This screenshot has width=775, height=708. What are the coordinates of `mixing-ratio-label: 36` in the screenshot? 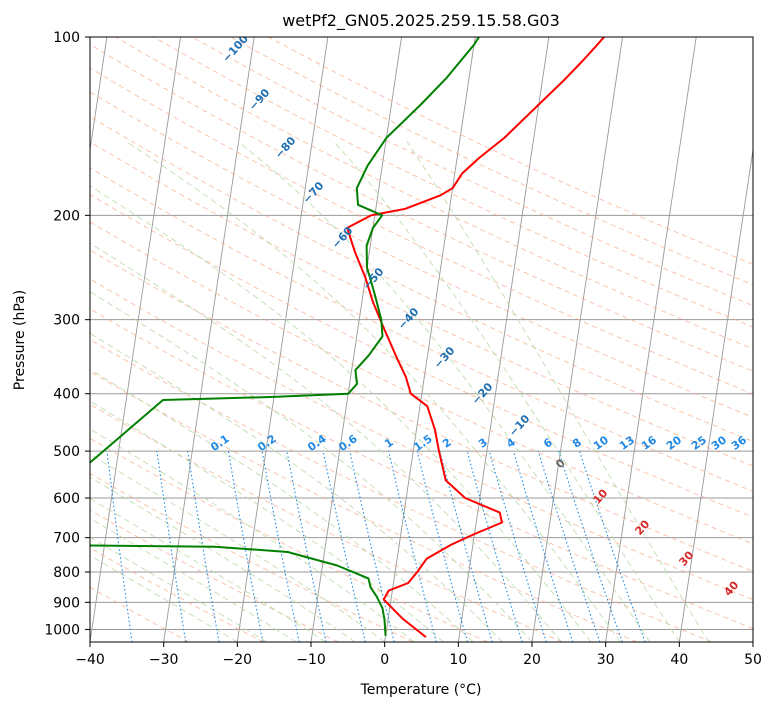 It's located at (739, 443).